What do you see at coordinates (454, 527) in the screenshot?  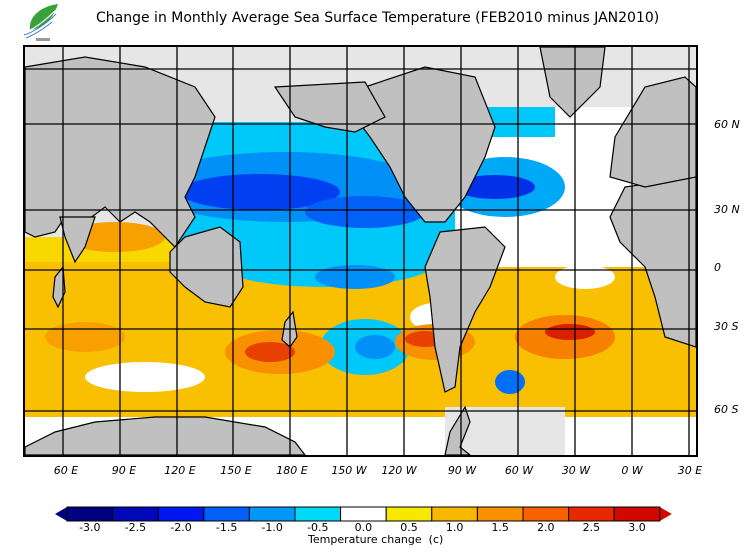 I see `colorbar-tick-label: 1.0` at bounding box center [454, 527].